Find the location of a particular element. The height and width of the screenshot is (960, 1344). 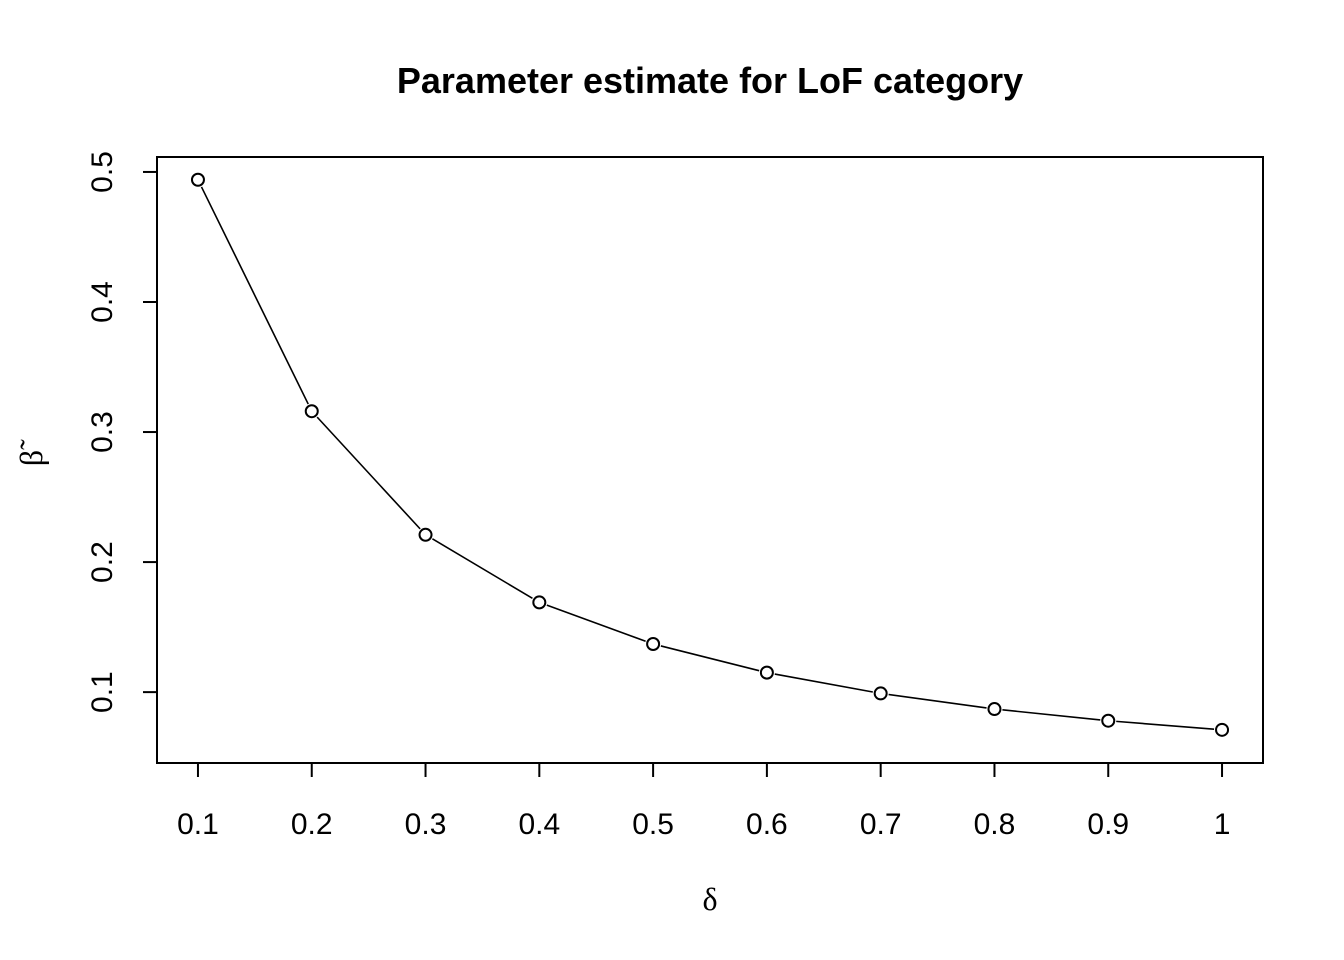

y-tick-label: 0.4 is located at coordinates (102, 302).